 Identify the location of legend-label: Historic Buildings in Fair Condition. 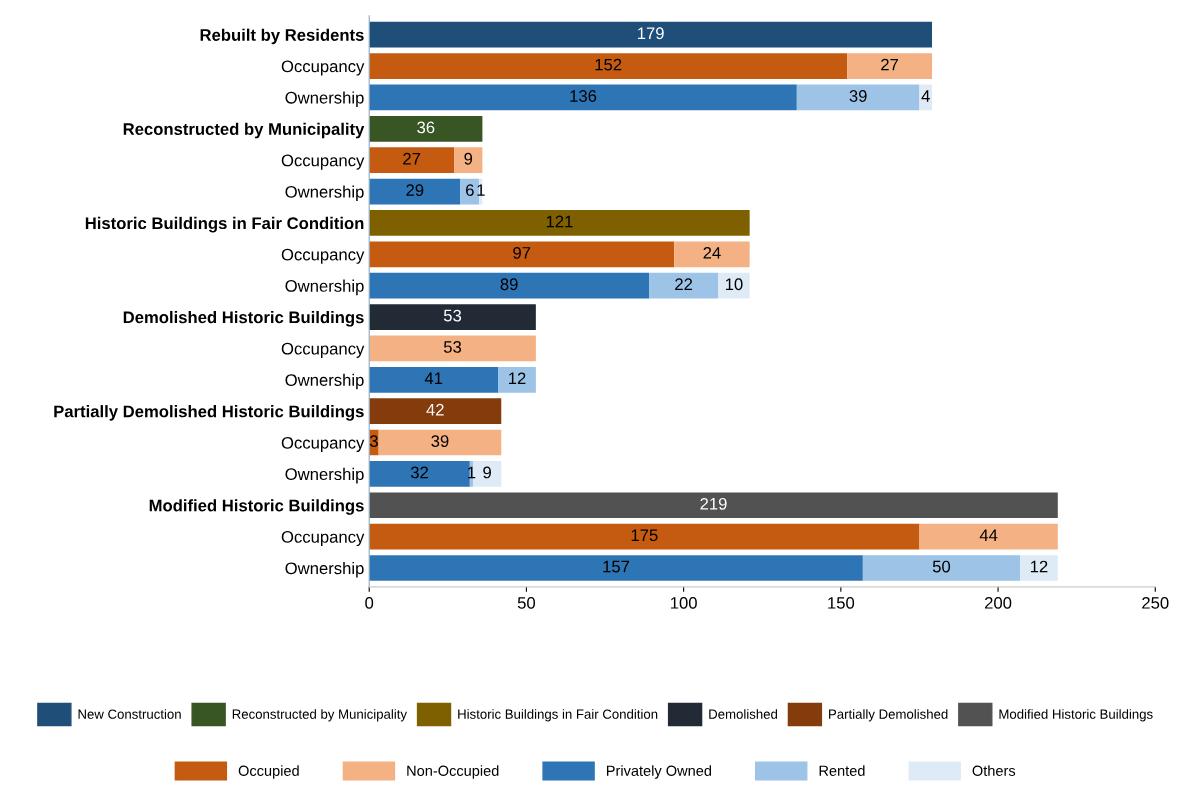
(558, 715).